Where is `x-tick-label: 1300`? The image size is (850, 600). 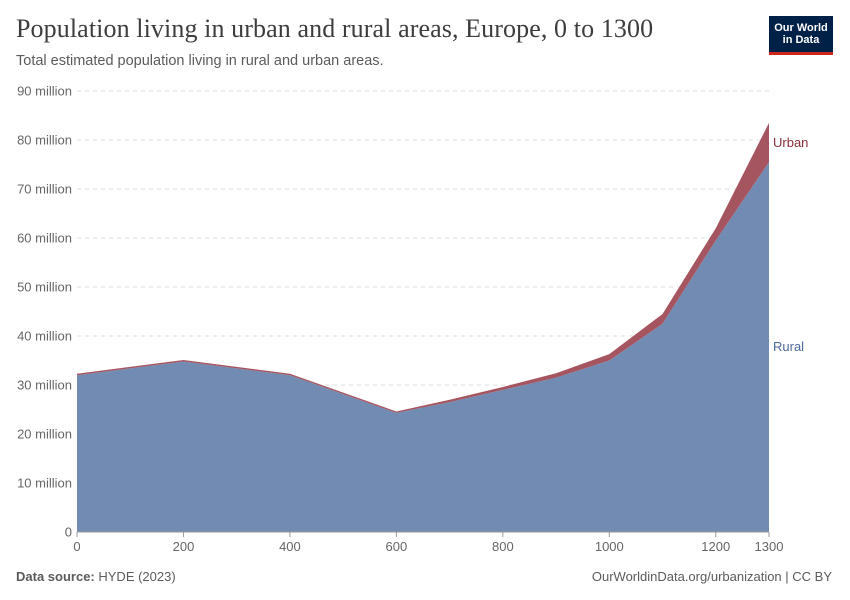
x-tick-label: 1300 is located at coordinates (769, 546).